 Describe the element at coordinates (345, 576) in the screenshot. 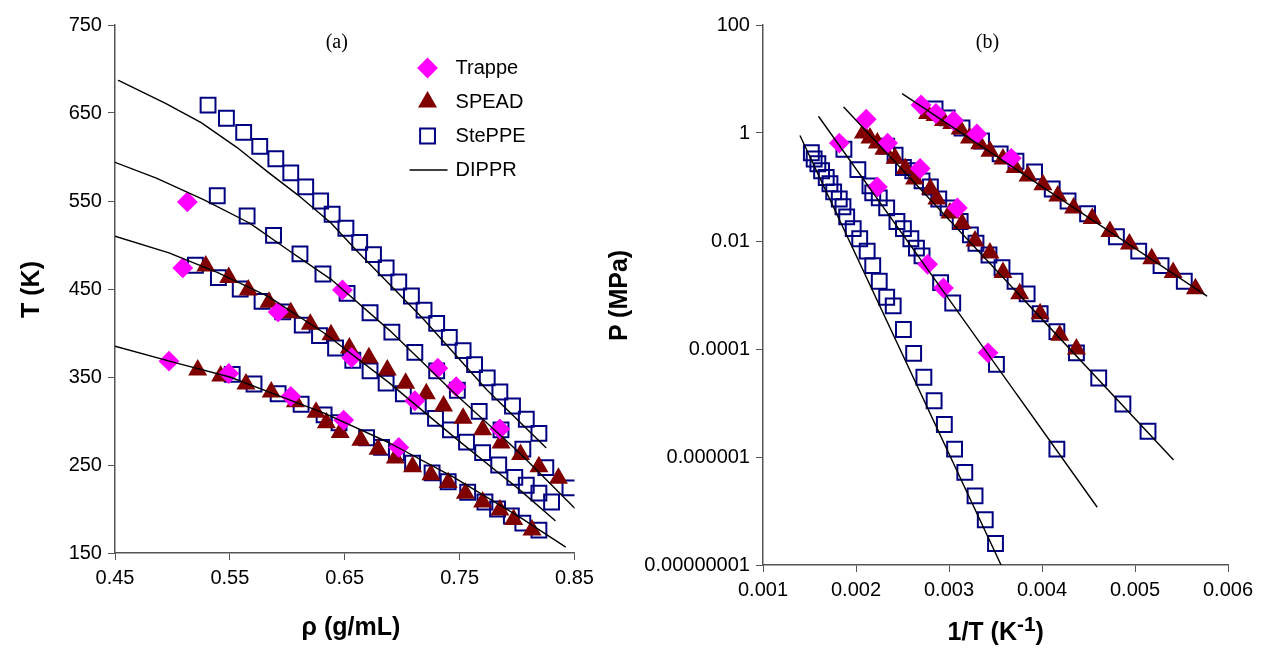

I see `x-tick-label: 0.65` at that location.